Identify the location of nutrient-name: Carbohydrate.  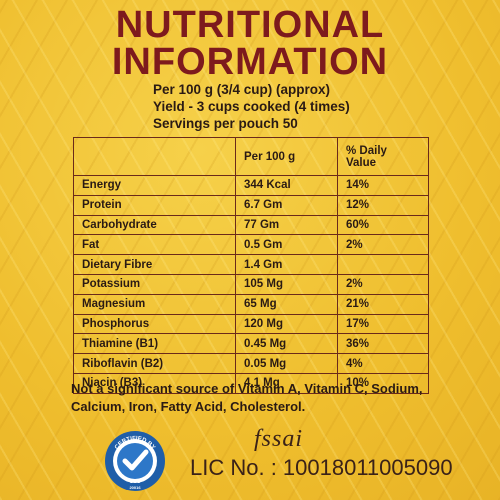
(154, 225).